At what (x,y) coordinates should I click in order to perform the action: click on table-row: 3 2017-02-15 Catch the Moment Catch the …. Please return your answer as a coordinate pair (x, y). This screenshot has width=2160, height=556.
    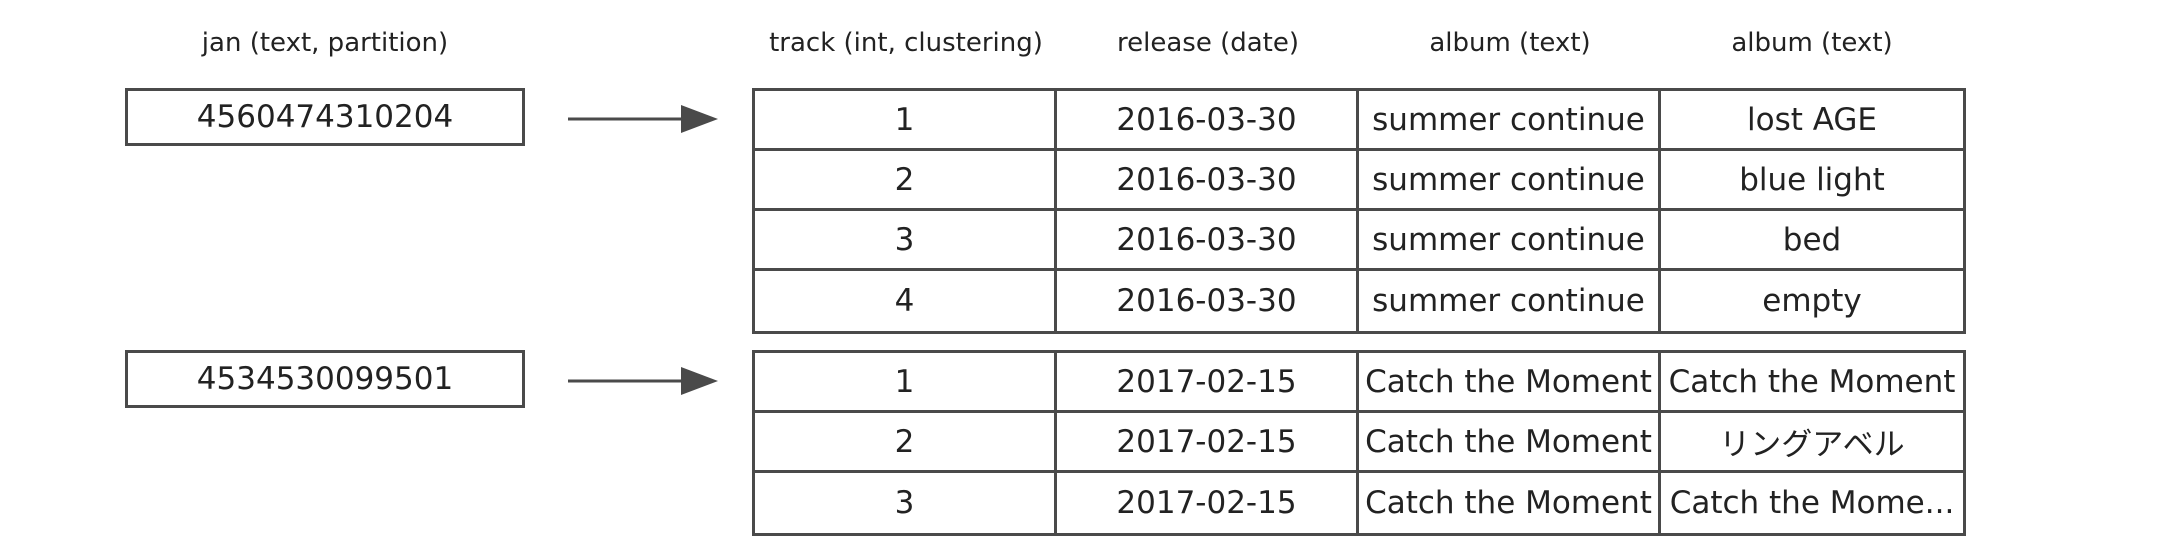
    Looking at the image, I should click on (1359, 503).